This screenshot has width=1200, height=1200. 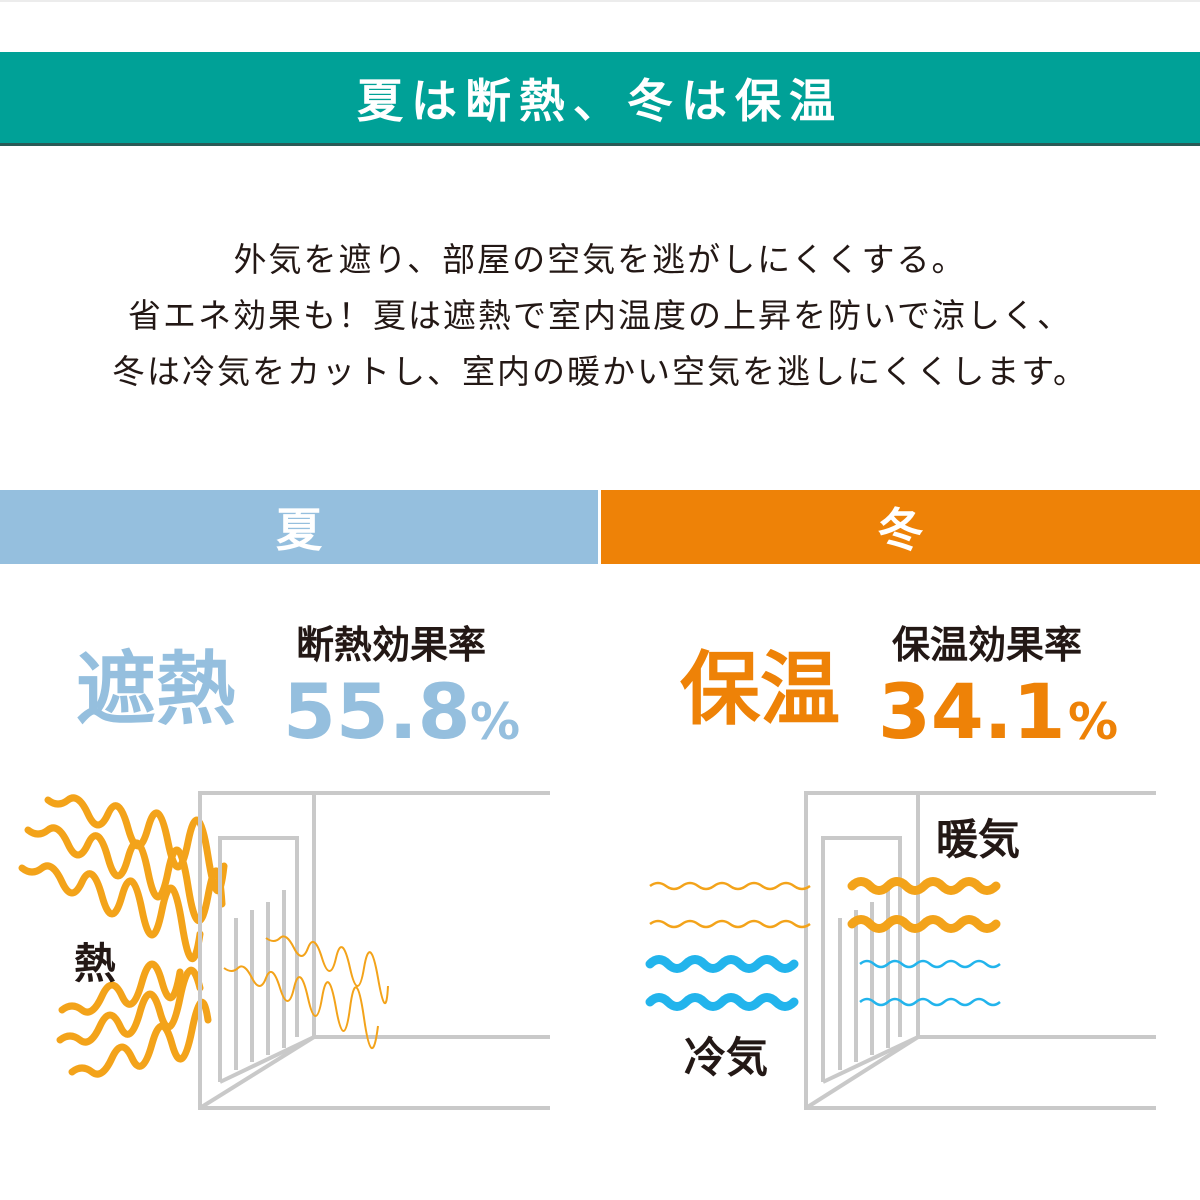 I want to click on winter-rate-value: 34.1, so click(x=972, y=711).